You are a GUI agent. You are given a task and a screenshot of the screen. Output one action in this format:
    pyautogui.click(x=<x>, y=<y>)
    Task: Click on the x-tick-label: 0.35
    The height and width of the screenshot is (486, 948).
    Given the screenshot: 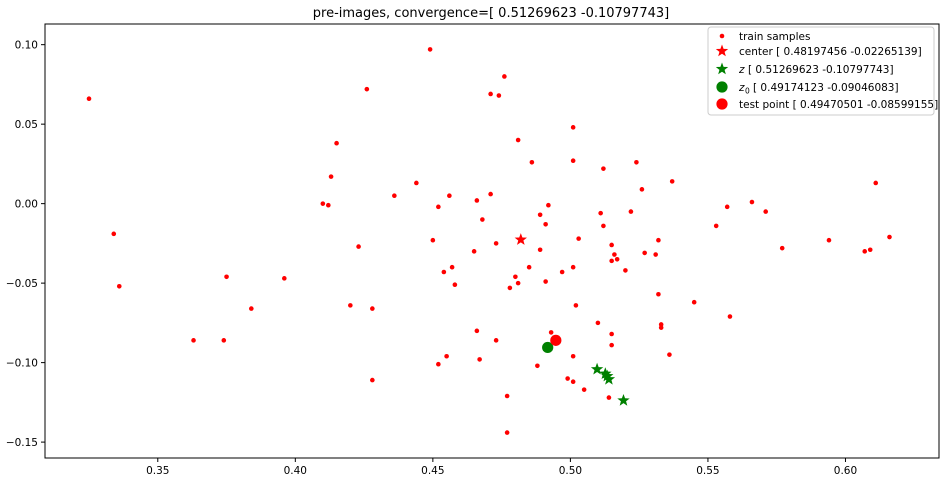 What is the action you would take?
    pyautogui.click(x=157, y=471)
    